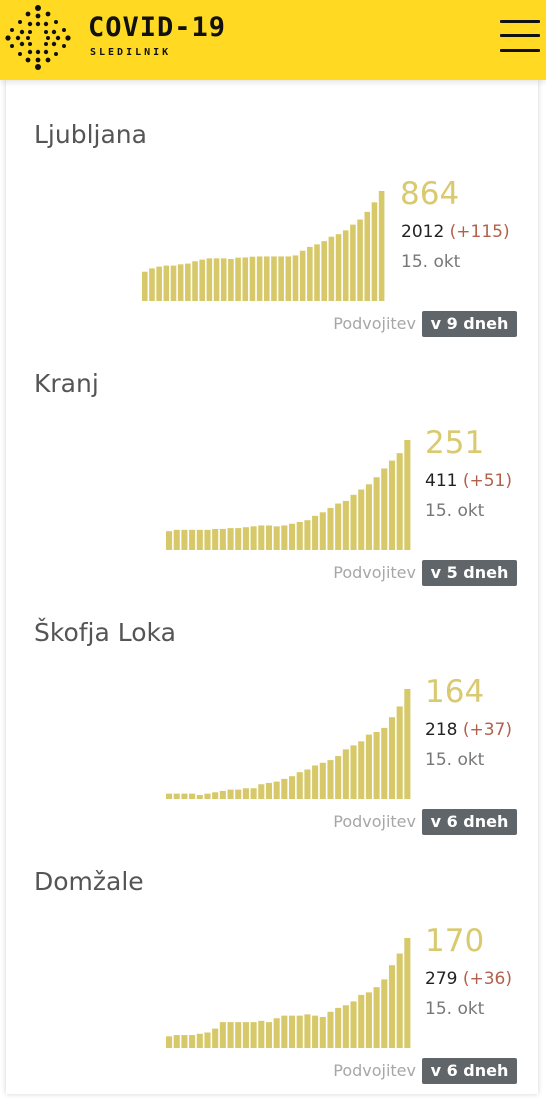 The image size is (546, 1100). What do you see at coordinates (479, 232) in the screenshot?
I see `daily-delta: (+115)` at bounding box center [479, 232].